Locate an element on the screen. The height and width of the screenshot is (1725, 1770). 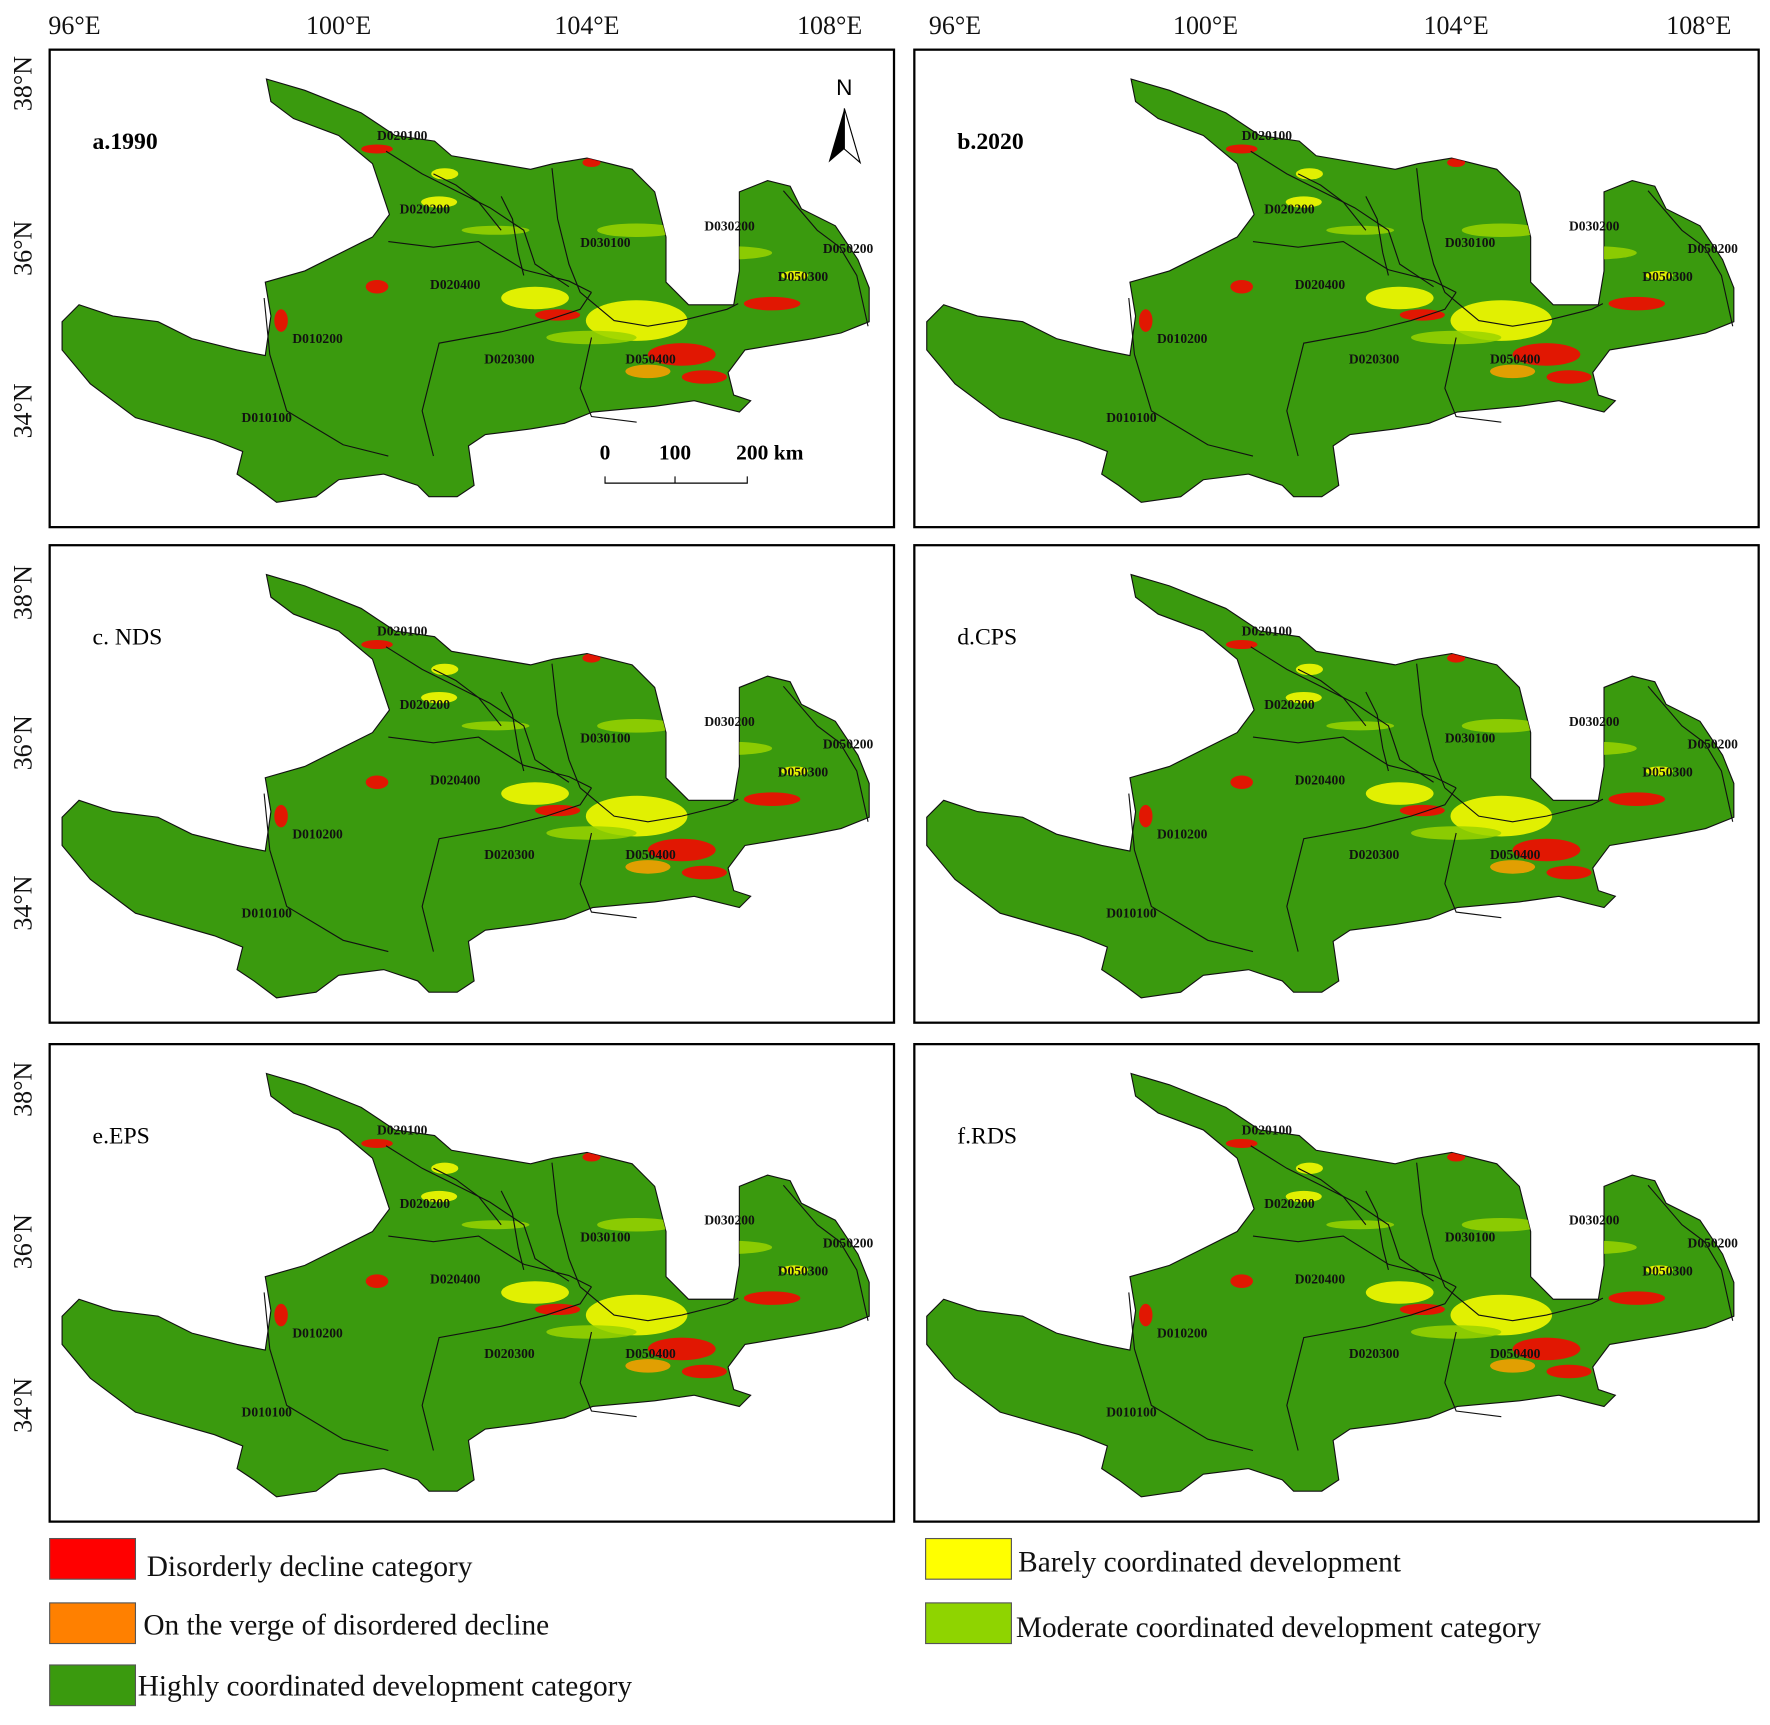
region-label: D020200 is located at coordinates (1289, 1203).